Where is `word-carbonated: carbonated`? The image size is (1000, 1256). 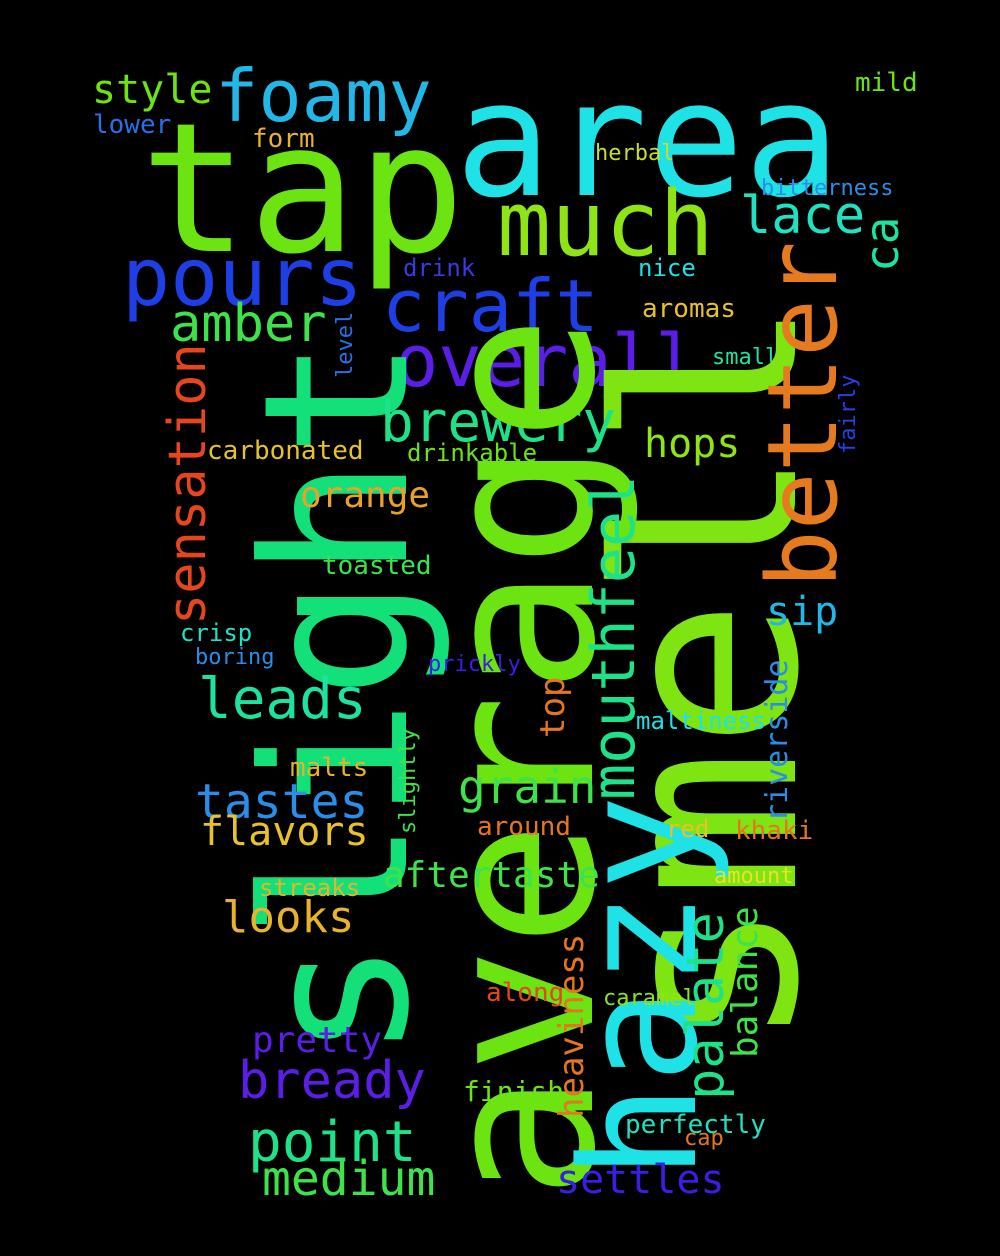
word-carbonated: carbonated is located at coordinates (285, 451).